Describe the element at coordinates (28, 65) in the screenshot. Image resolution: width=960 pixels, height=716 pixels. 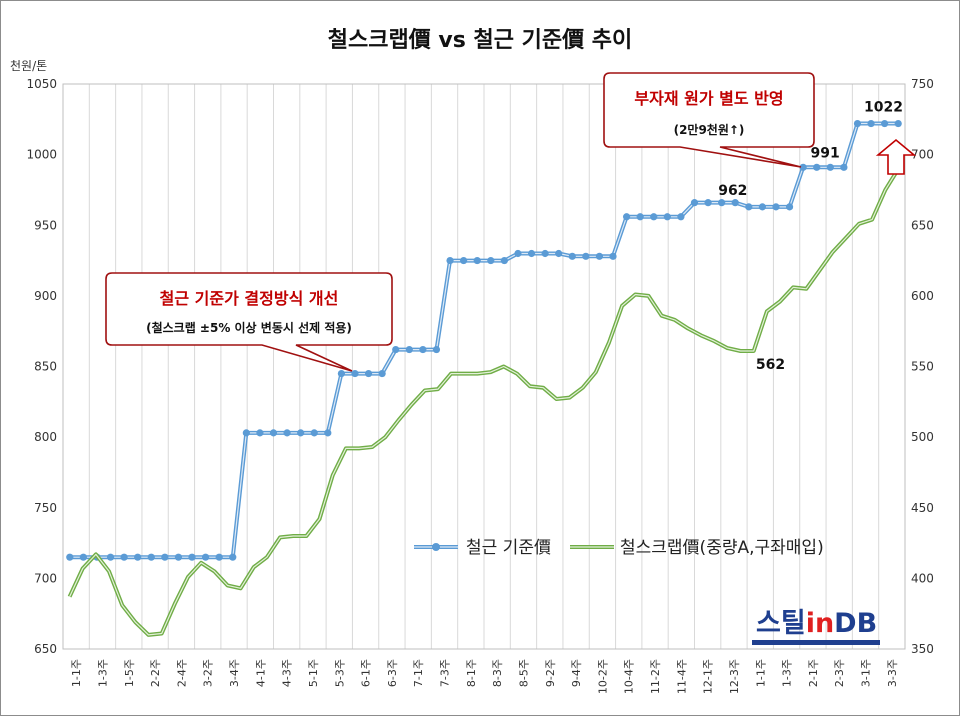
I see `y-axis-unit: 천원/톤` at that location.